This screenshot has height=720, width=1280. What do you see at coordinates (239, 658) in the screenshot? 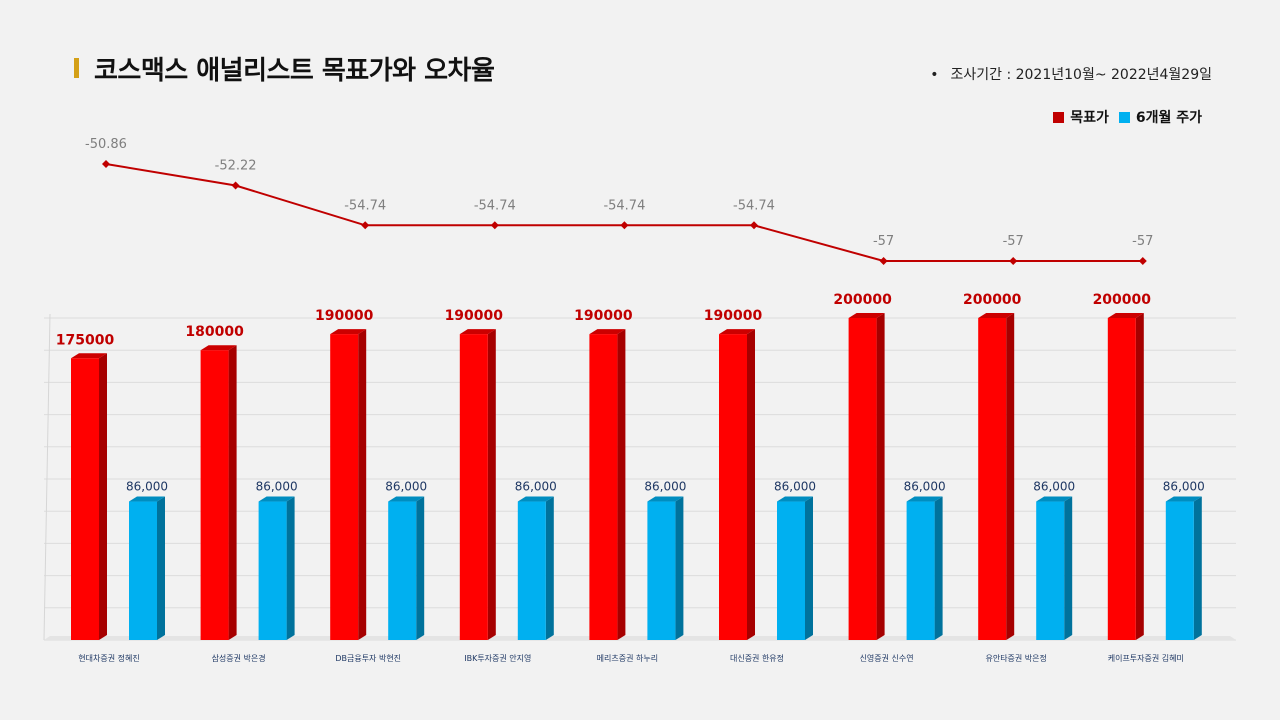
I see `category-label: 삼성증권 박은경` at bounding box center [239, 658].